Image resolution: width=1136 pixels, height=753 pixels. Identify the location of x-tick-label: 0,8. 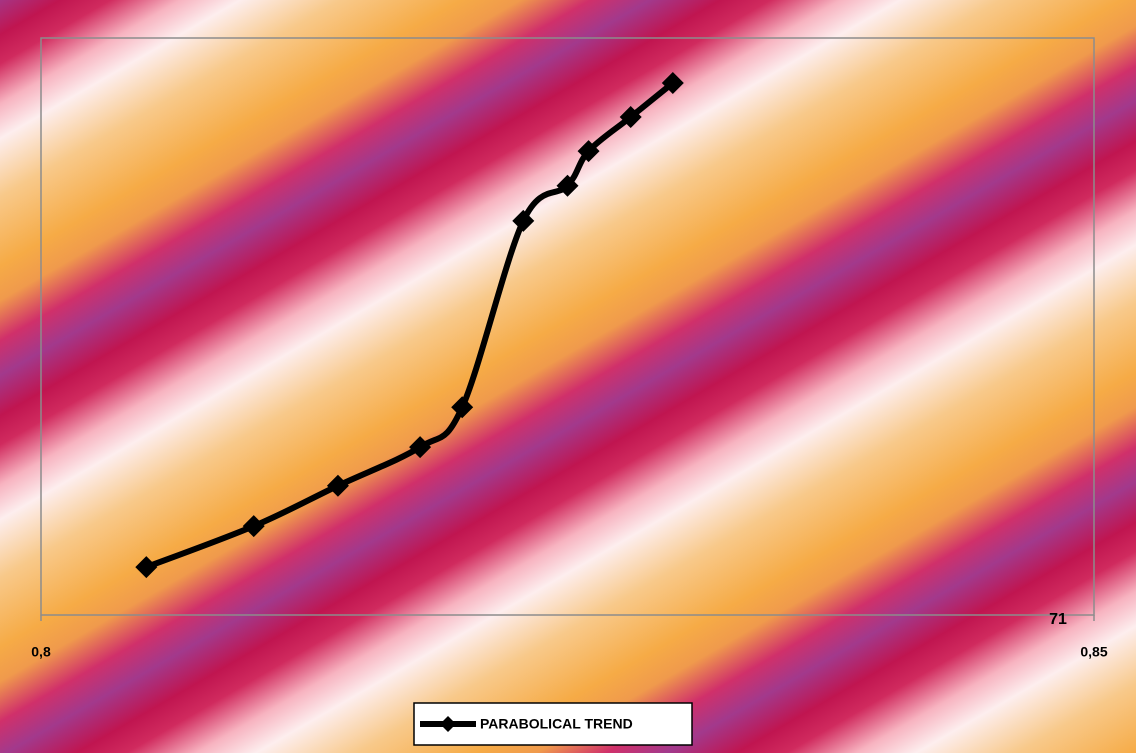
(41, 652).